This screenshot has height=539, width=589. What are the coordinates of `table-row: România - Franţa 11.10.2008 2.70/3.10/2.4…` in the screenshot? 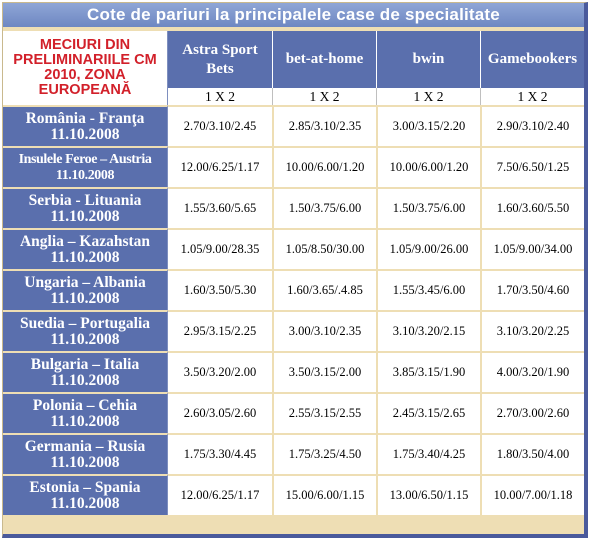 It's located at (293, 125).